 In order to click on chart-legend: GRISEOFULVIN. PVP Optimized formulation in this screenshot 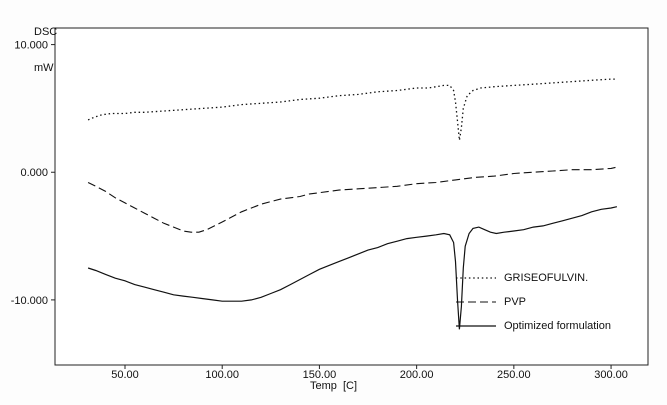, I will do `click(557, 302)`.